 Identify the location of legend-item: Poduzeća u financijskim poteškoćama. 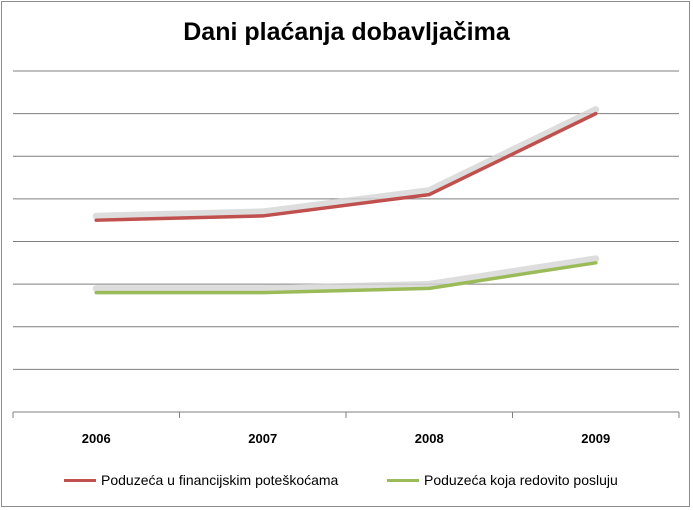
(201, 480).